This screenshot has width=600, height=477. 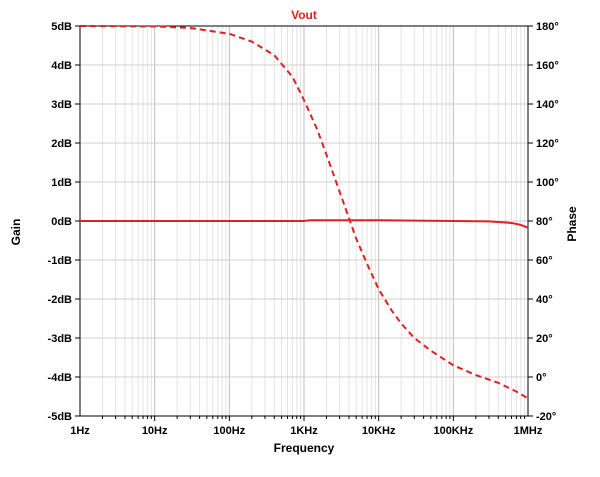 What do you see at coordinates (61, 183) in the screenshot?
I see `y-left-tick-label: 1dB` at bounding box center [61, 183].